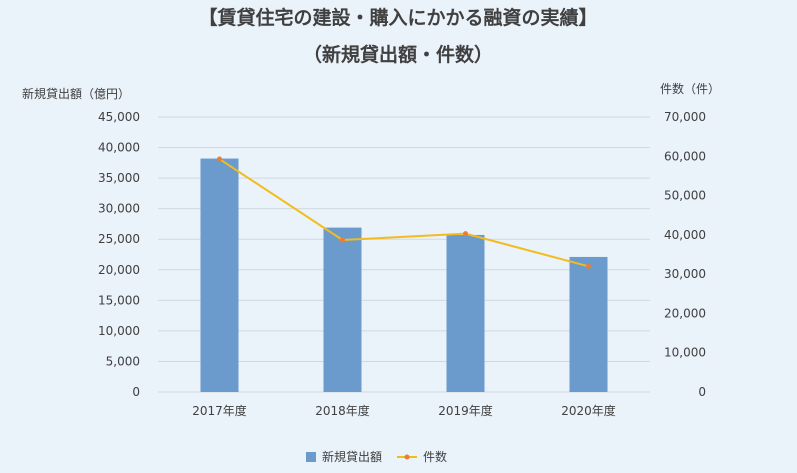 The width and height of the screenshot is (797, 473). Describe the element at coordinates (311, 457) in the screenshot. I see `legend-bar-swatch` at that location.